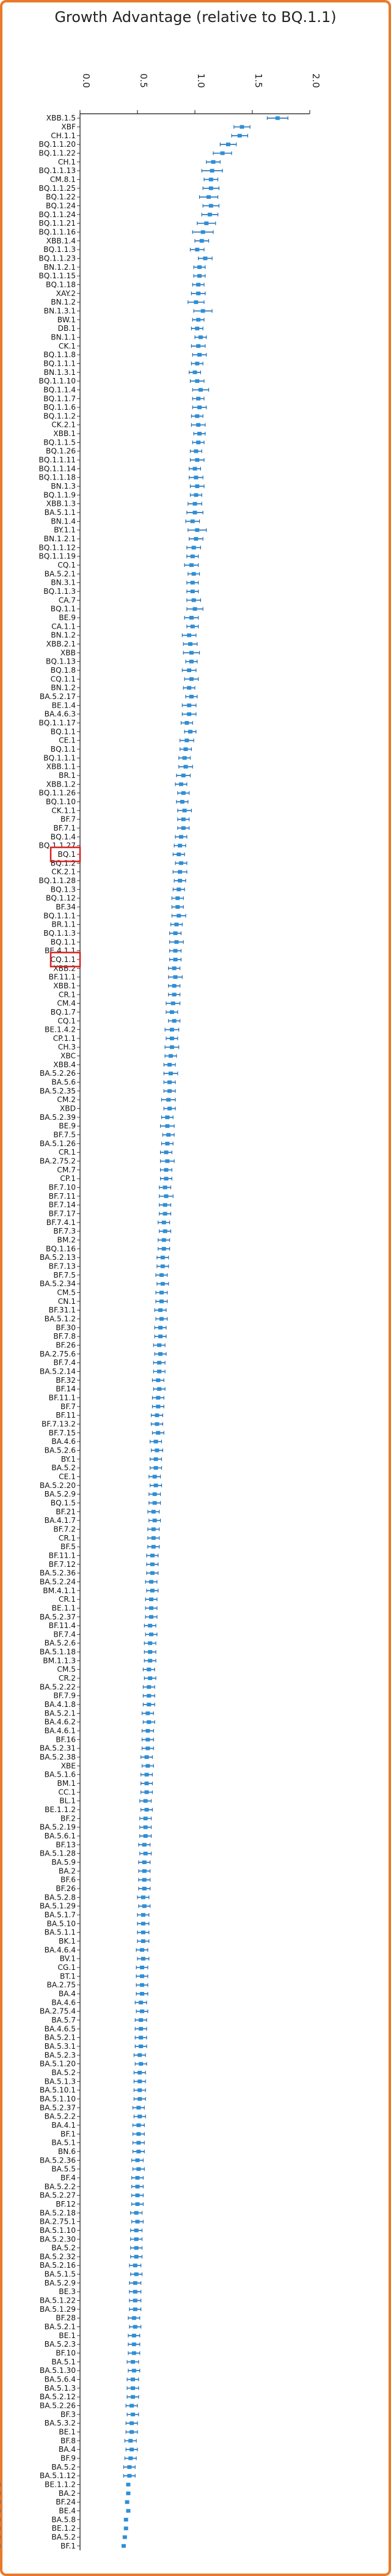 This screenshot has width=391, height=2576. What do you see at coordinates (86, 80) in the screenshot?
I see `x-tick-label: 0.0` at bounding box center [86, 80].